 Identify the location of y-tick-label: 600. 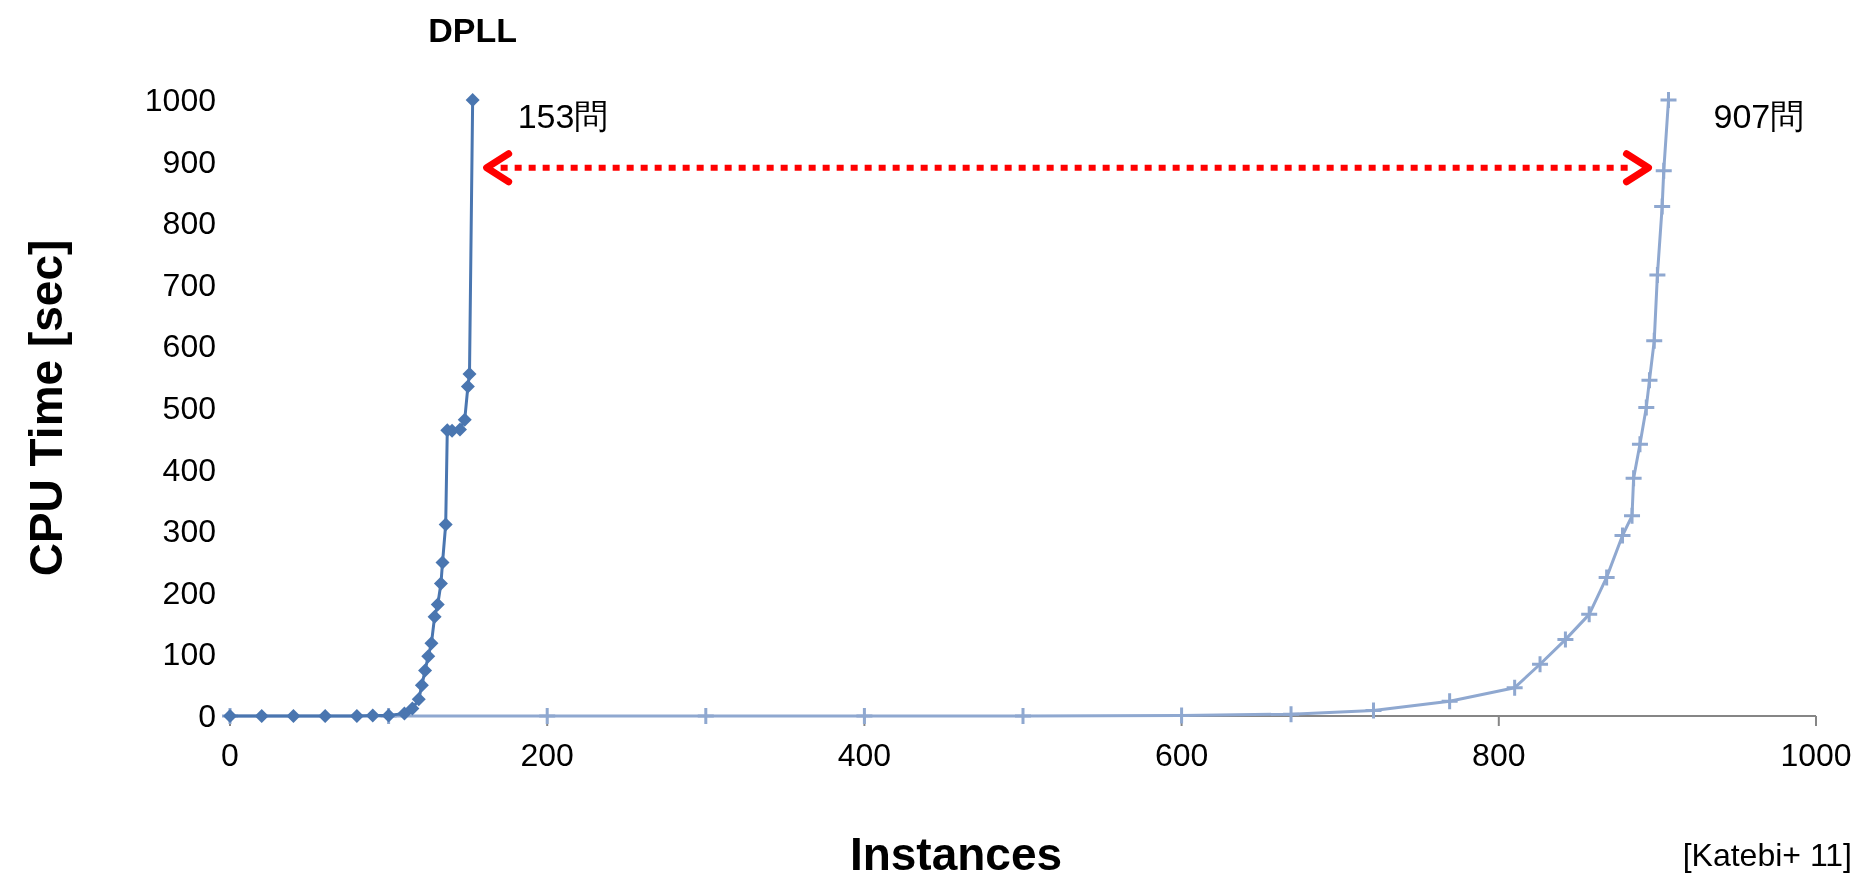
(189, 346).